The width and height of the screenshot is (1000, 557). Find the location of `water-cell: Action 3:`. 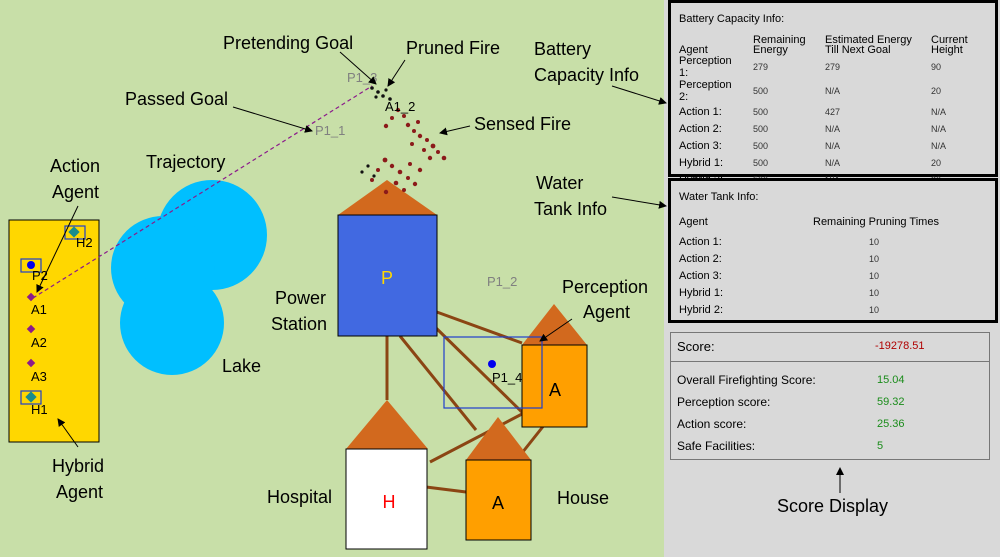

water-cell: Action 3: is located at coordinates (700, 275).